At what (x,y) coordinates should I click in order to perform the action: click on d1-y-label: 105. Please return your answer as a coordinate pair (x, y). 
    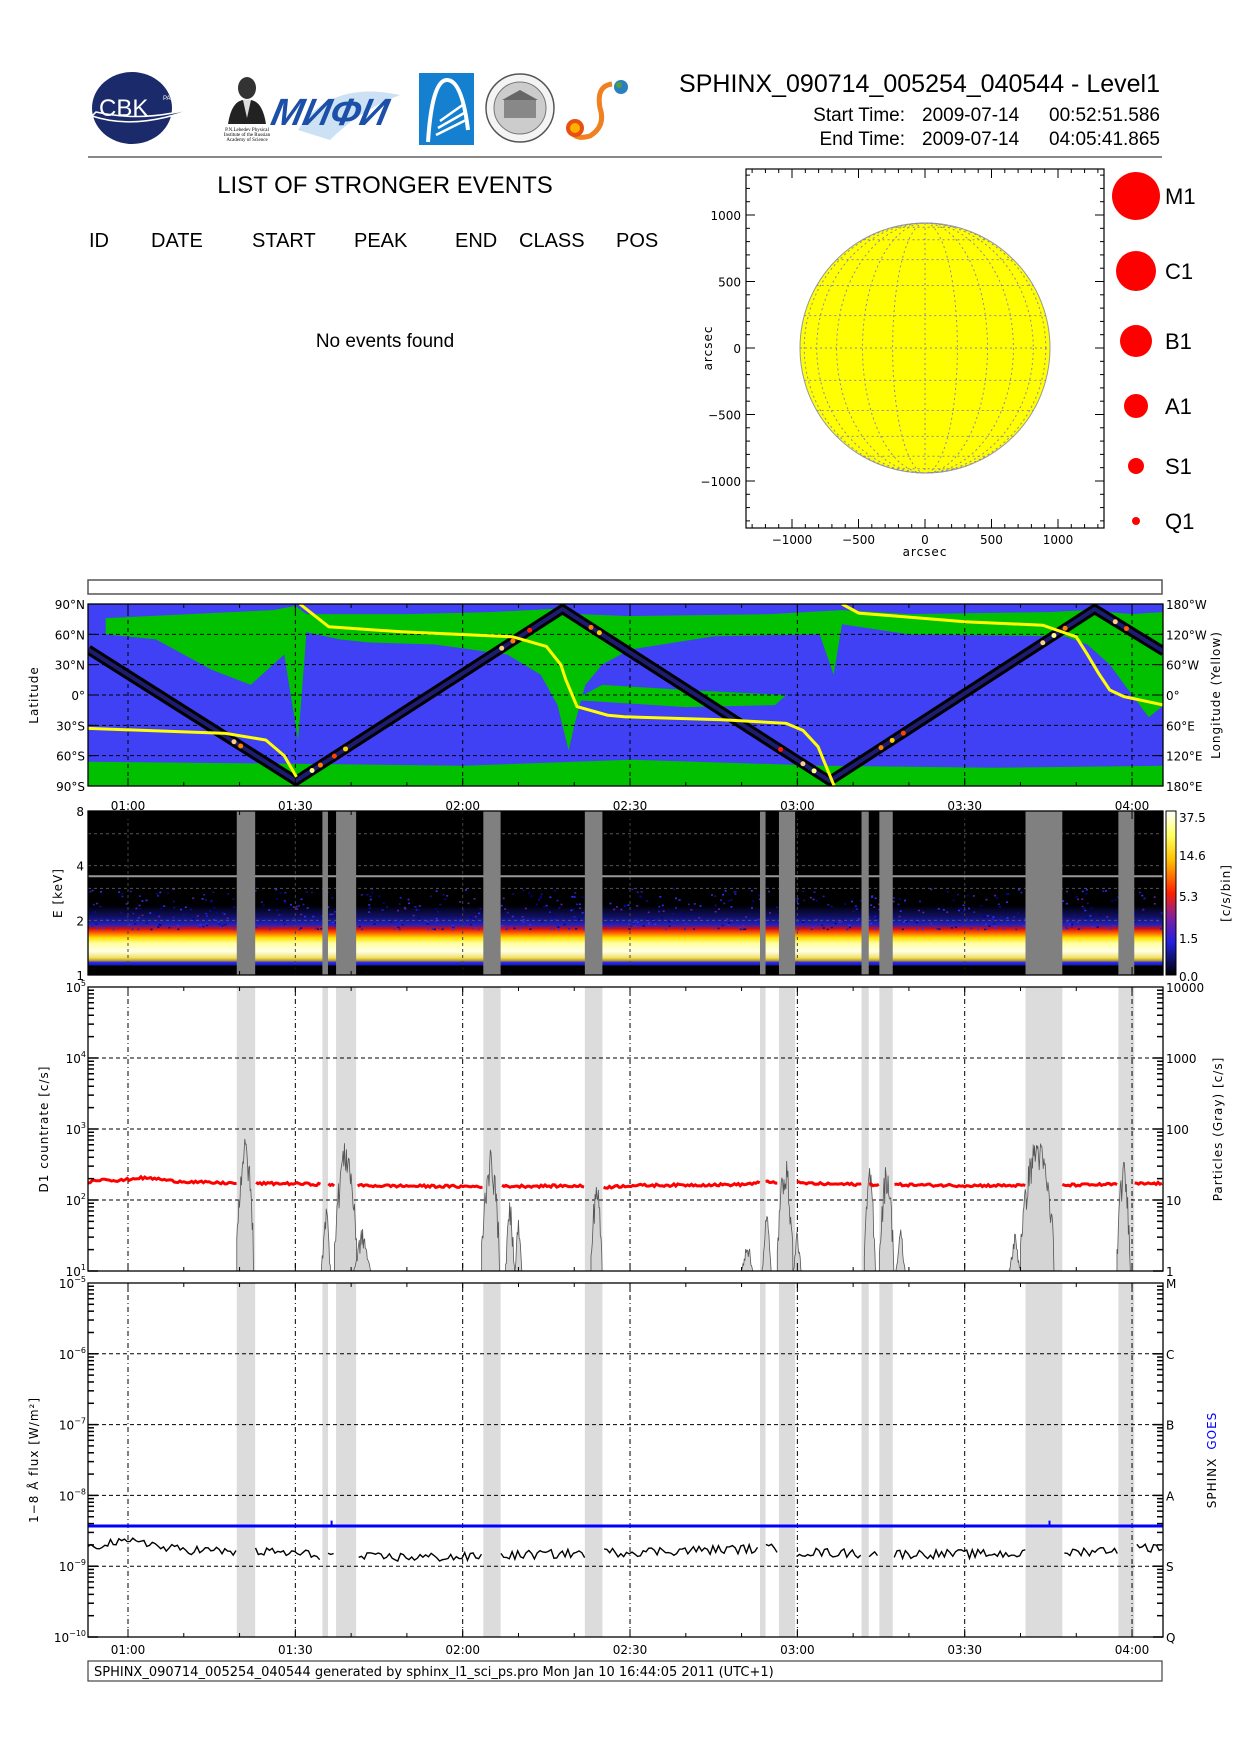
    Looking at the image, I should click on (76, 987).